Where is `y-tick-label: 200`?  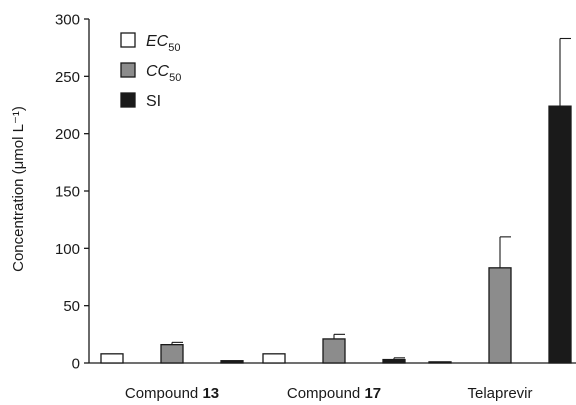
y-tick-label: 200 is located at coordinates (67, 134).